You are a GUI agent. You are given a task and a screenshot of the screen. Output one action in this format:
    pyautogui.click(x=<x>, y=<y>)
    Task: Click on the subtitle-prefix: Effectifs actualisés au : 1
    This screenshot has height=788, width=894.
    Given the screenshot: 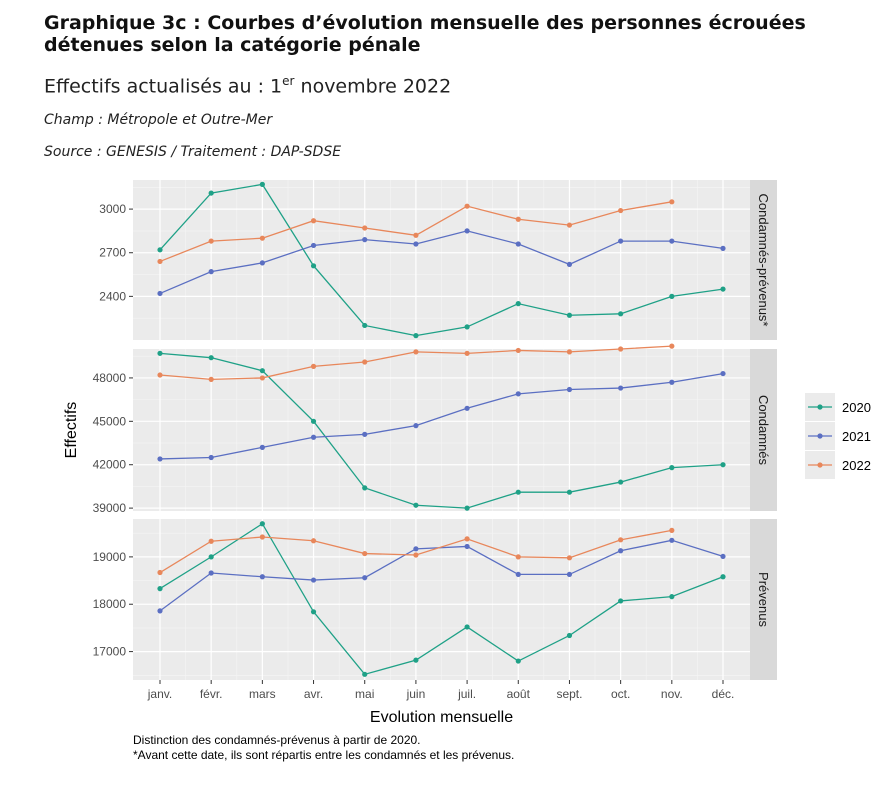 What is the action you would take?
    pyautogui.click(x=163, y=86)
    